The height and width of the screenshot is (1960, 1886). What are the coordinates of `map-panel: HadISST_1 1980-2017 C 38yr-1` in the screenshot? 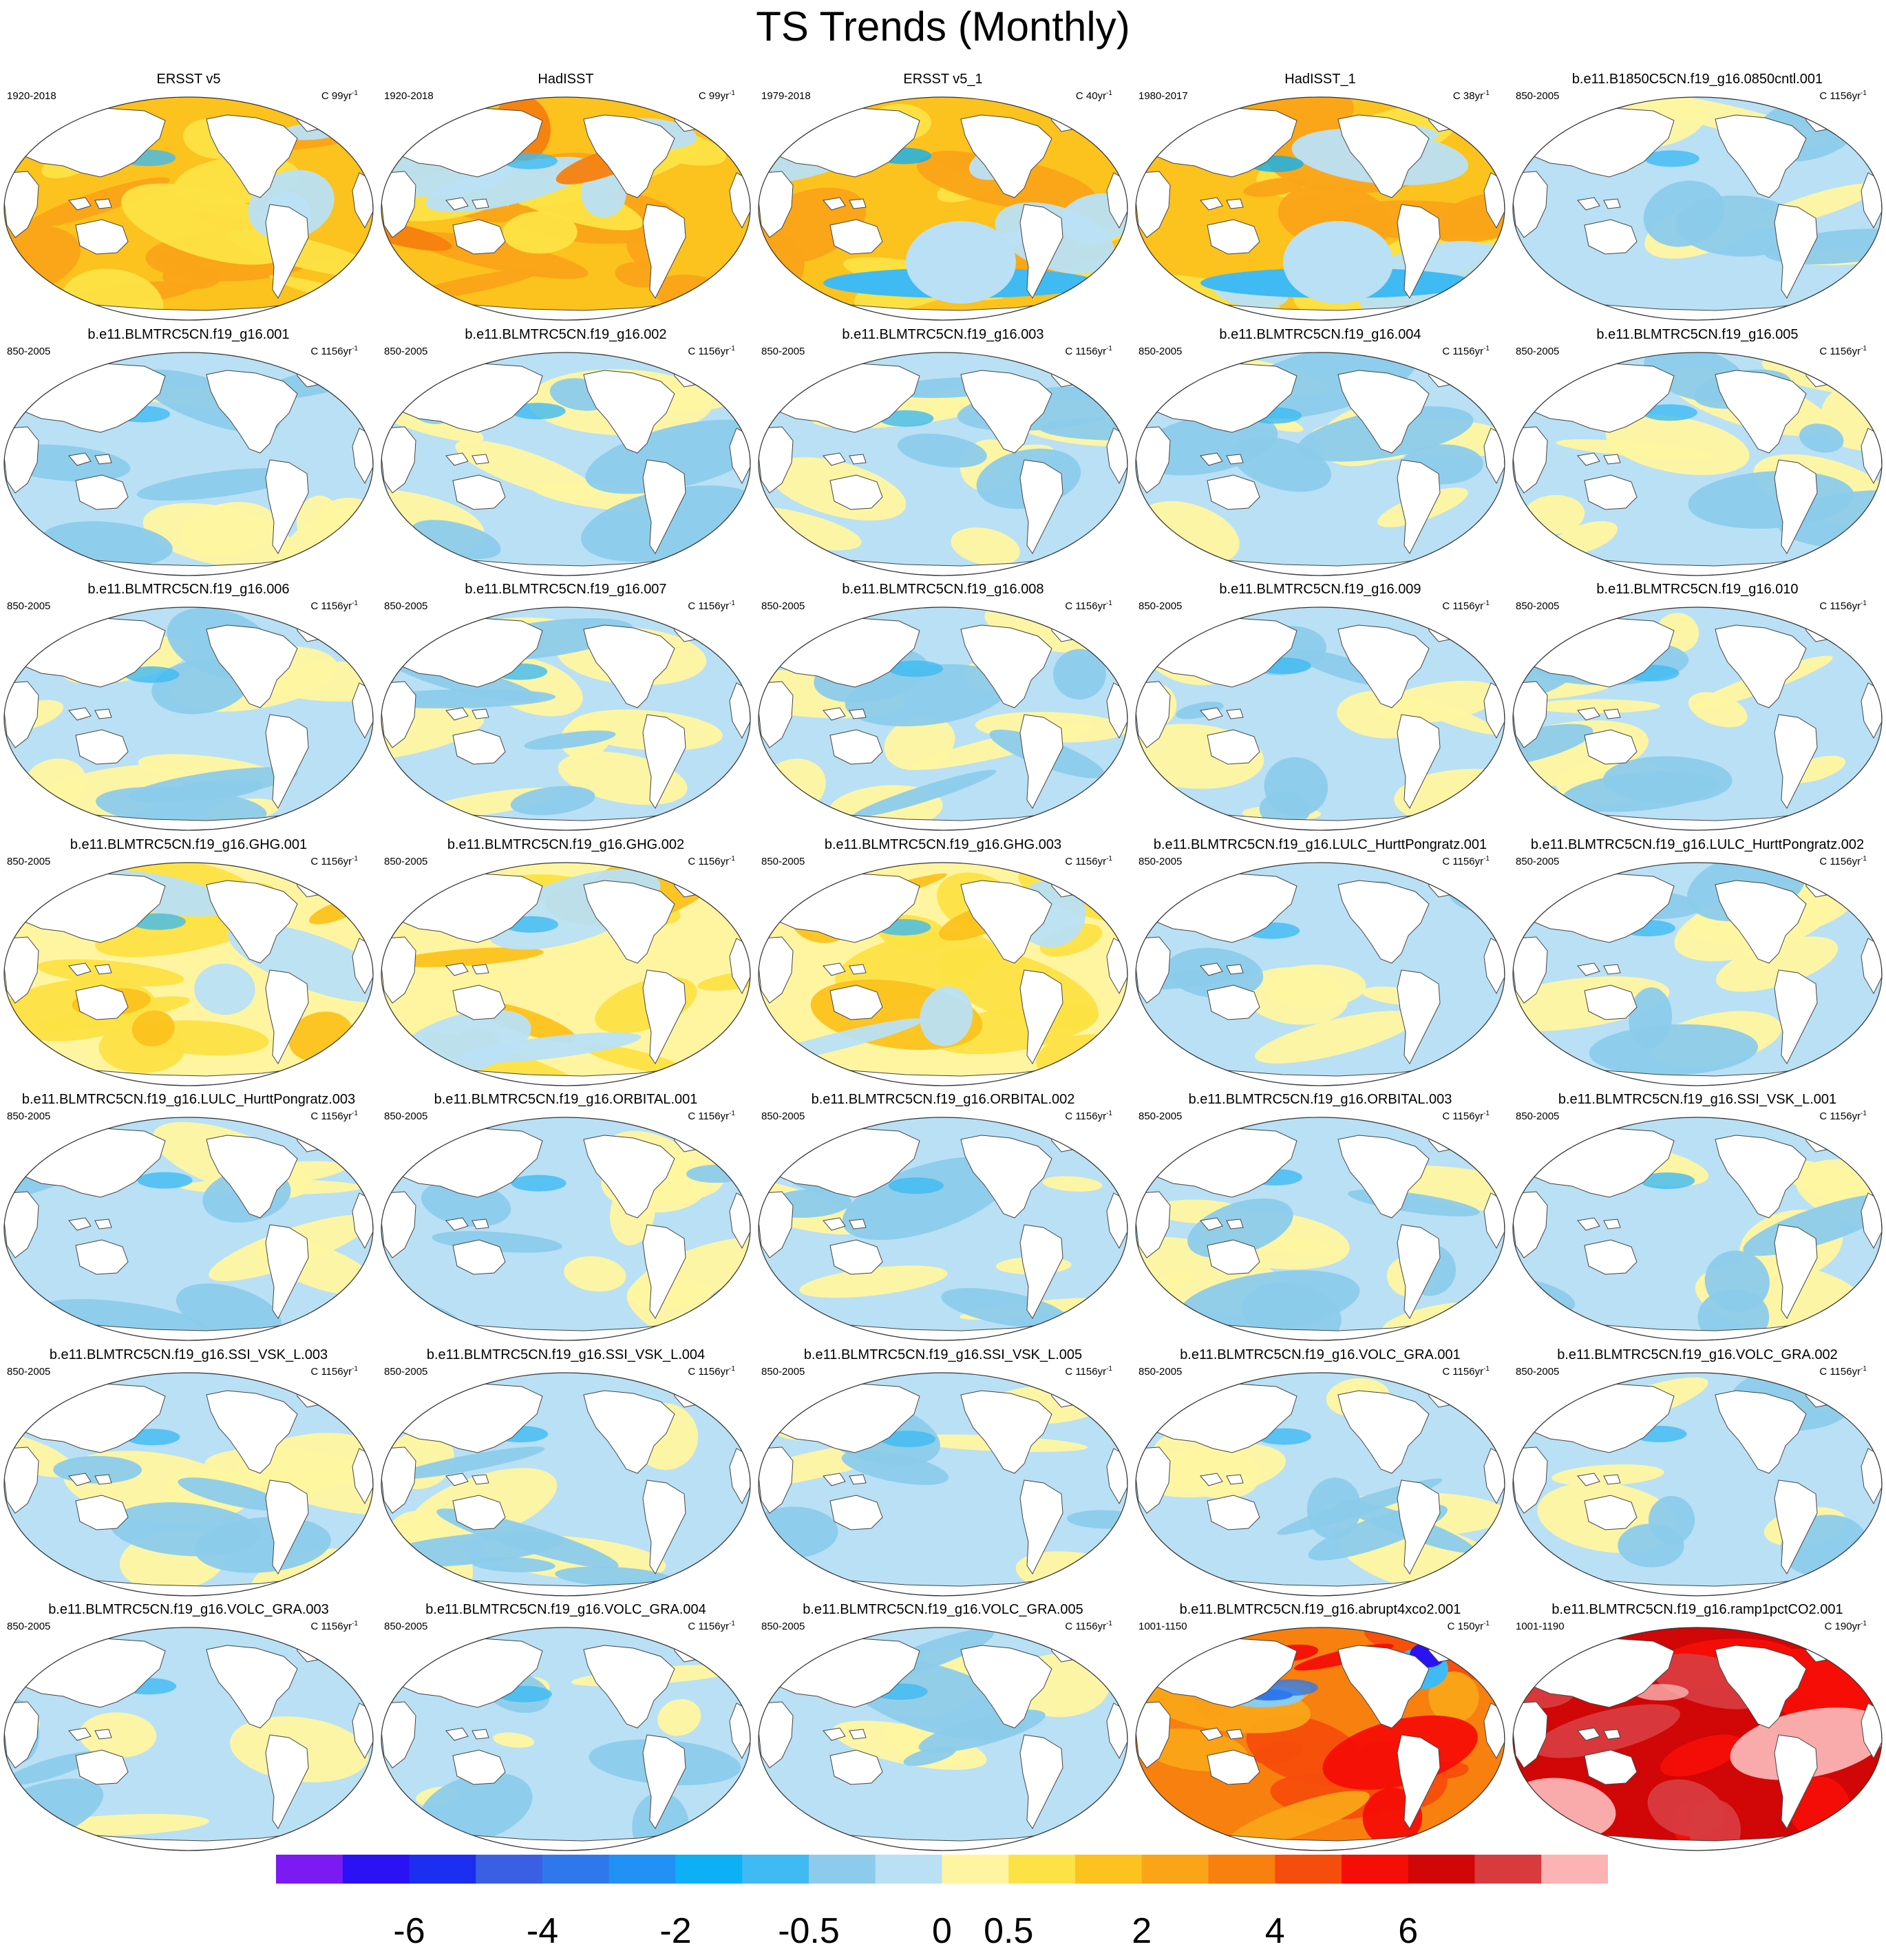 It's located at (1320, 198).